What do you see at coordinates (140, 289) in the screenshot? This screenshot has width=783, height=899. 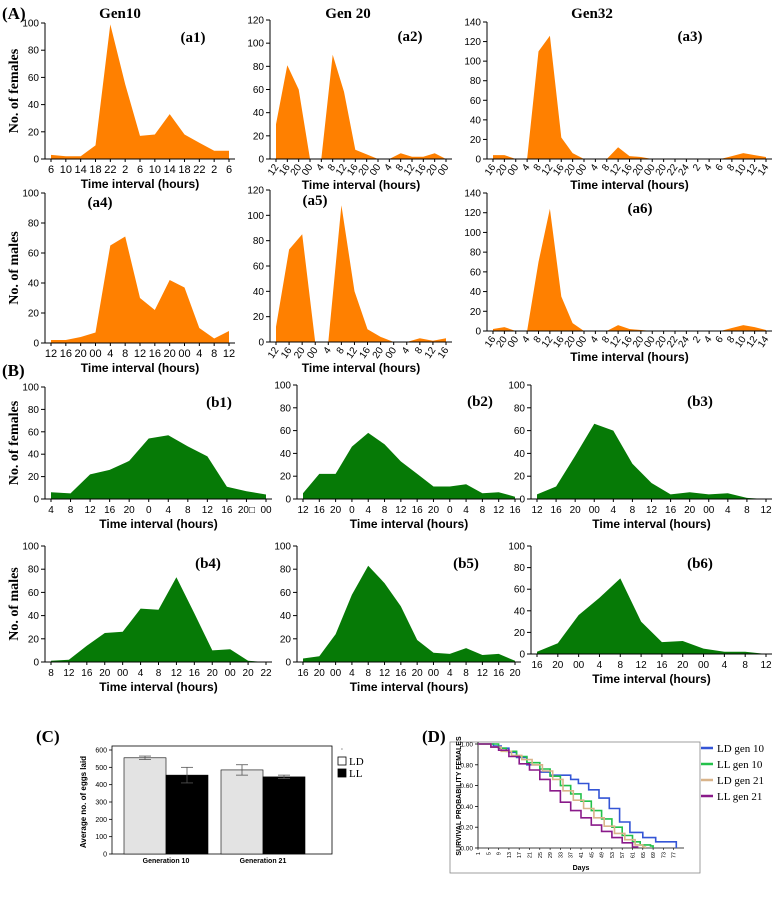 I see `a4-area` at bounding box center [140, 289].